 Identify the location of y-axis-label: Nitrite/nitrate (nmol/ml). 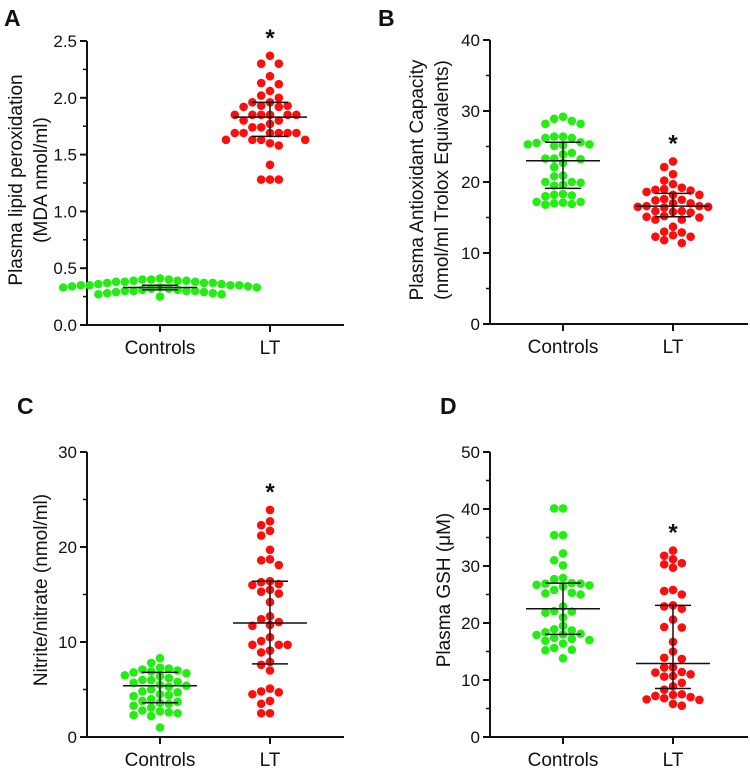
(41, 590).